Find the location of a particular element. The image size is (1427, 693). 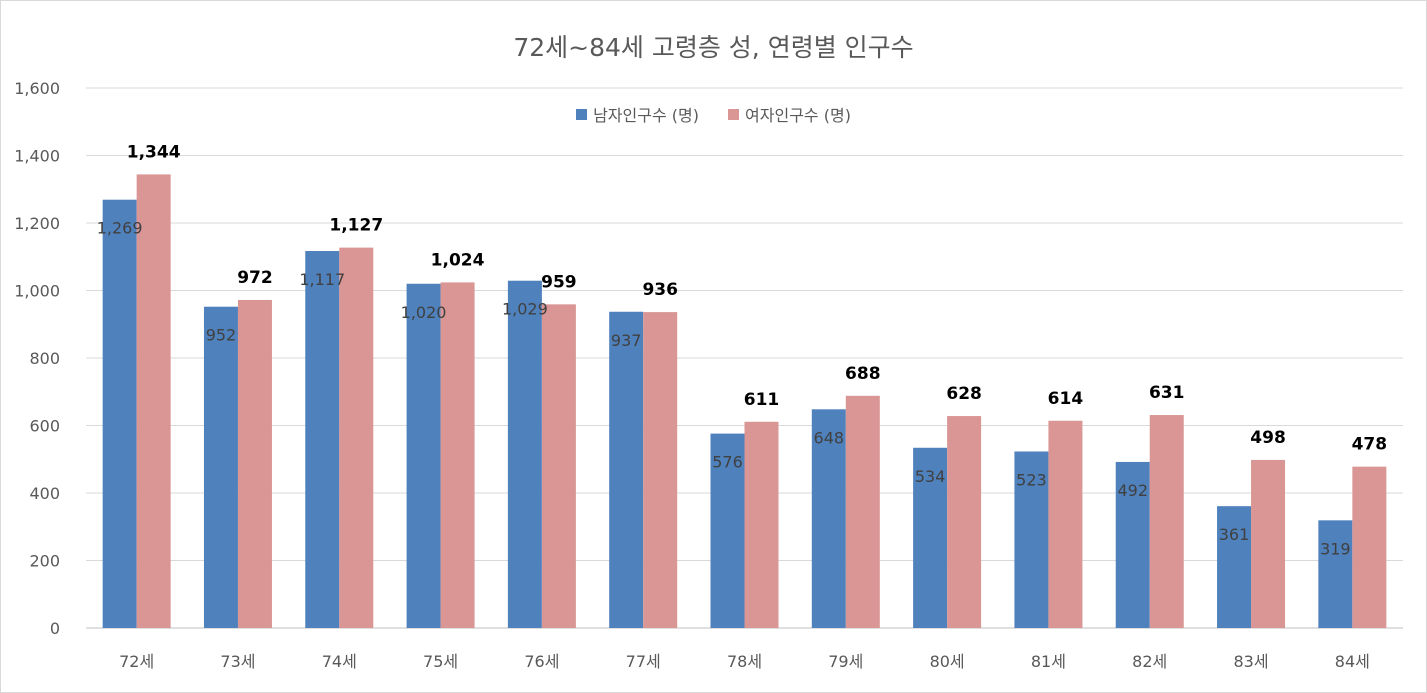

y-tick-label: 1,400 is located at coordinates (37, 156).